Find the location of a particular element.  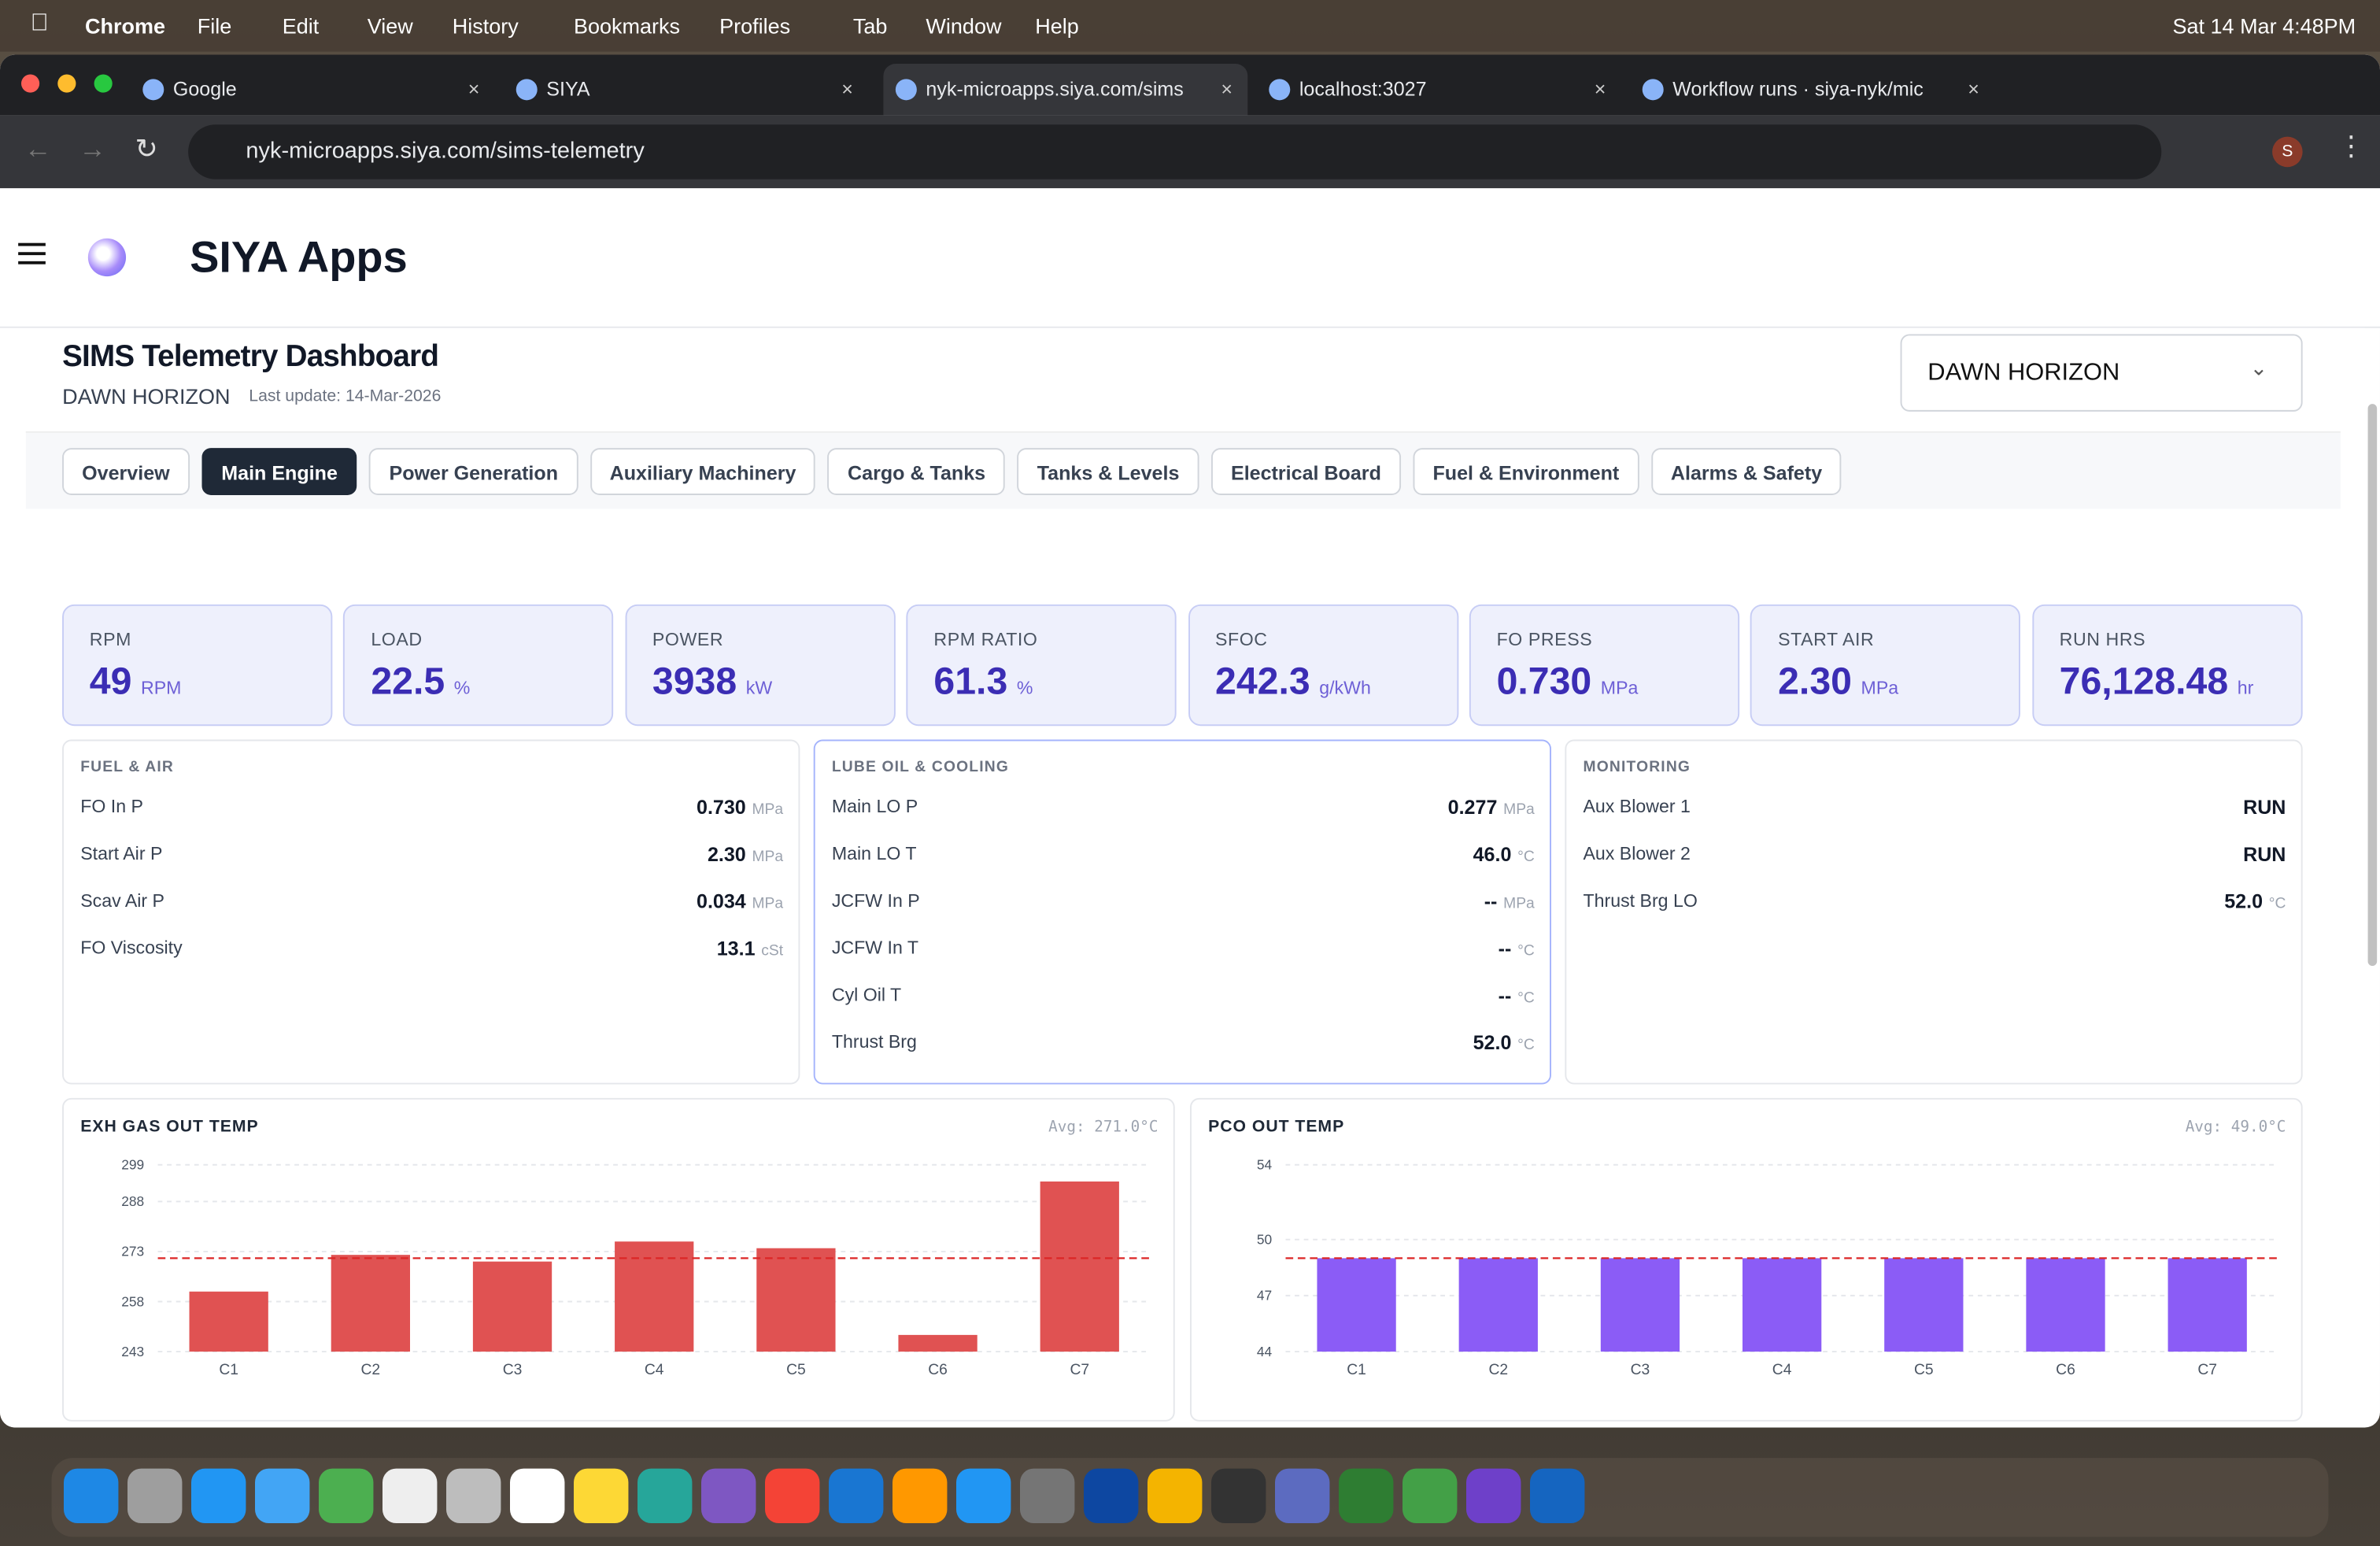

hamburger-menu is located at coordinates (32, 244).